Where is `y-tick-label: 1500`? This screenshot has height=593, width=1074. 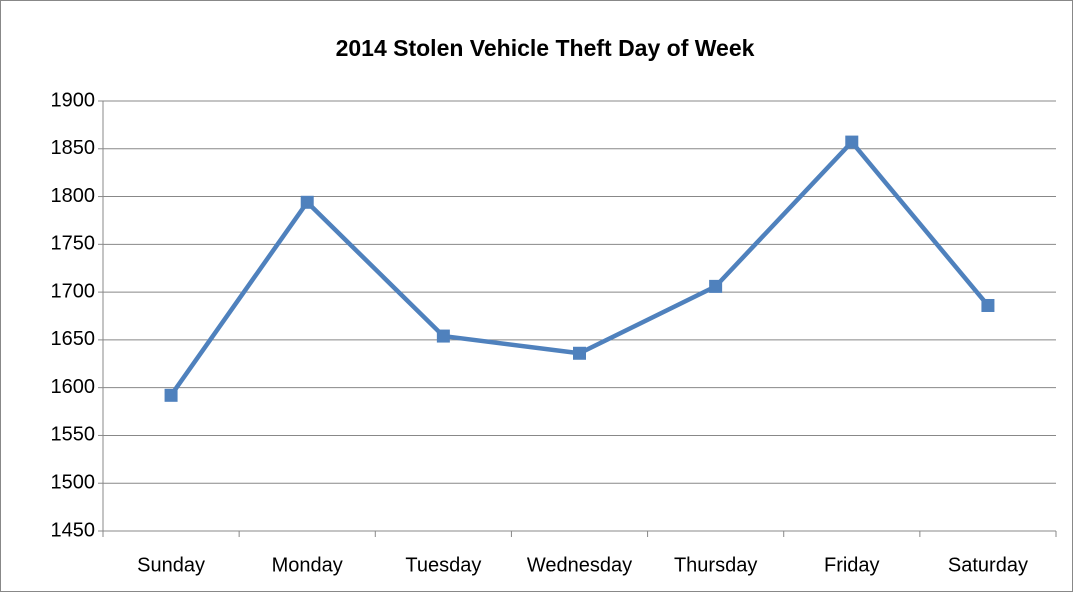
y-tick-label: 1500 is located at coordinates (73, 483).